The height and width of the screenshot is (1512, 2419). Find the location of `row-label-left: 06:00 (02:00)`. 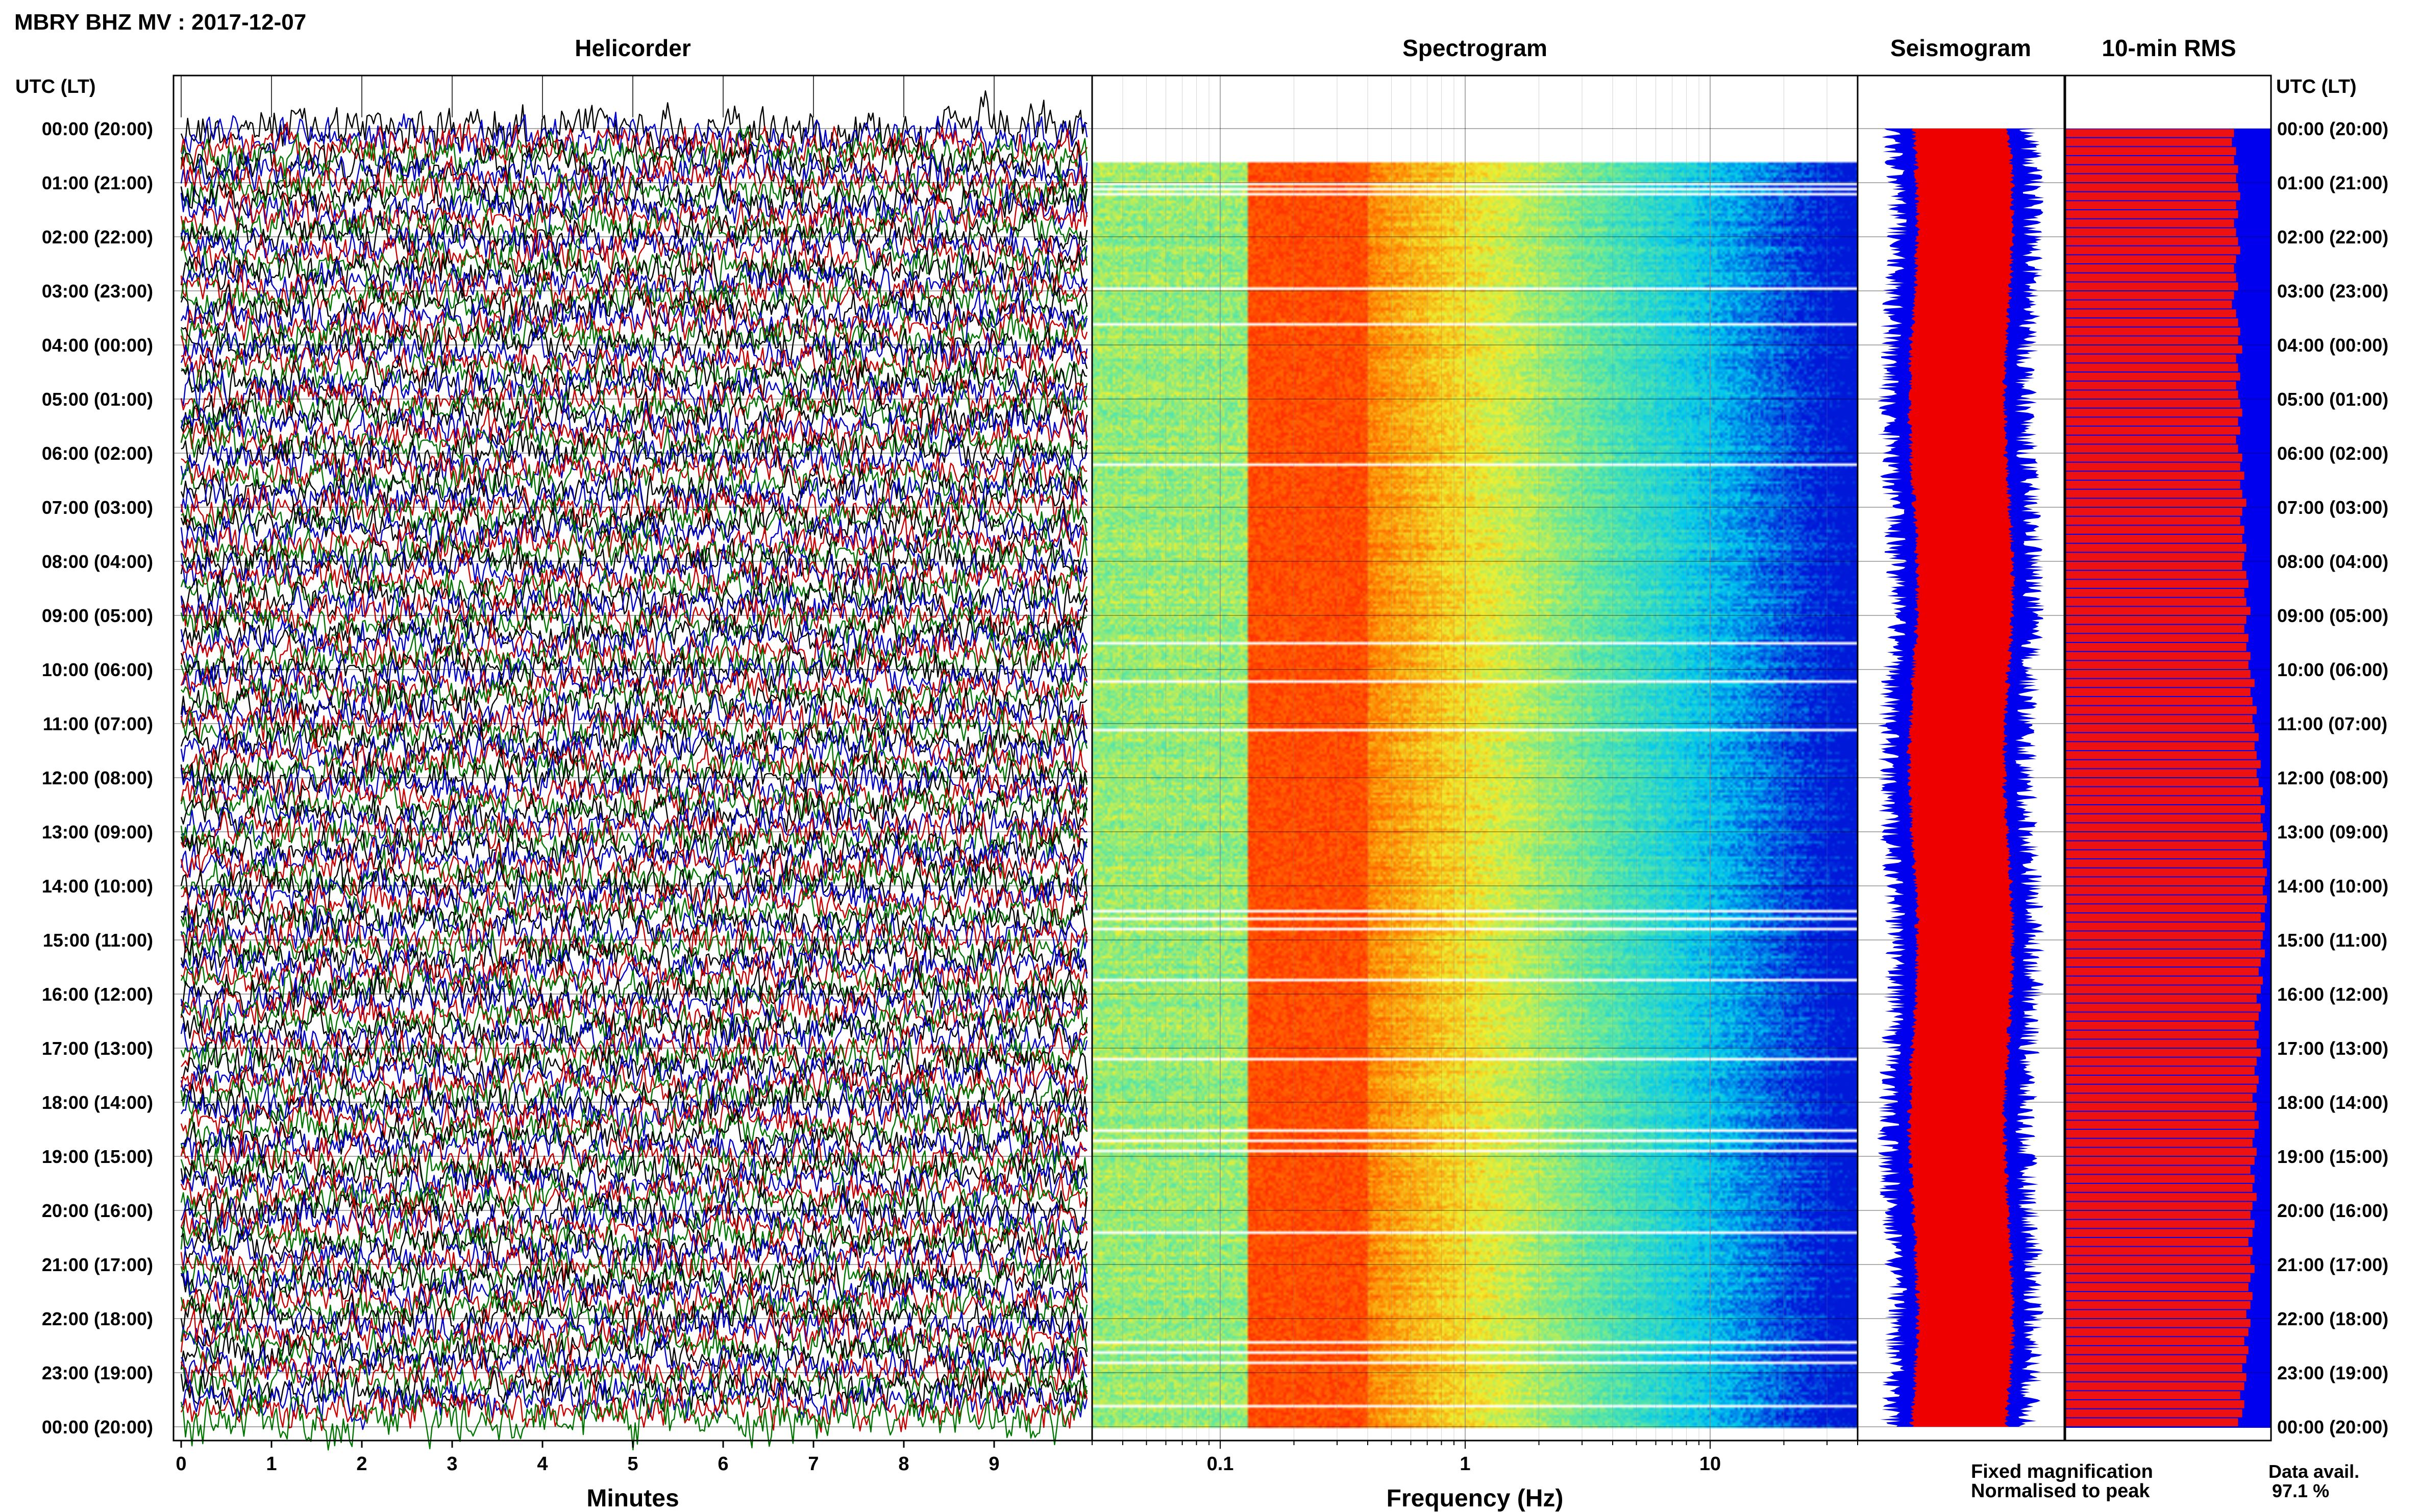

row-label-left: 06:00 (02:00) is located at coordinates (97, 453).